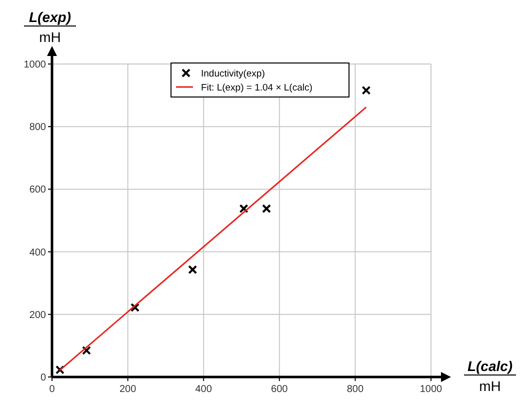 The width and height of the screenshot is (531, 403). What do you see at coordinates (256, 88) in the screenshot?
I see `legend-label: Fit: L(exp) = 1.04 × L(calc)` at bounding box center [256, 88].